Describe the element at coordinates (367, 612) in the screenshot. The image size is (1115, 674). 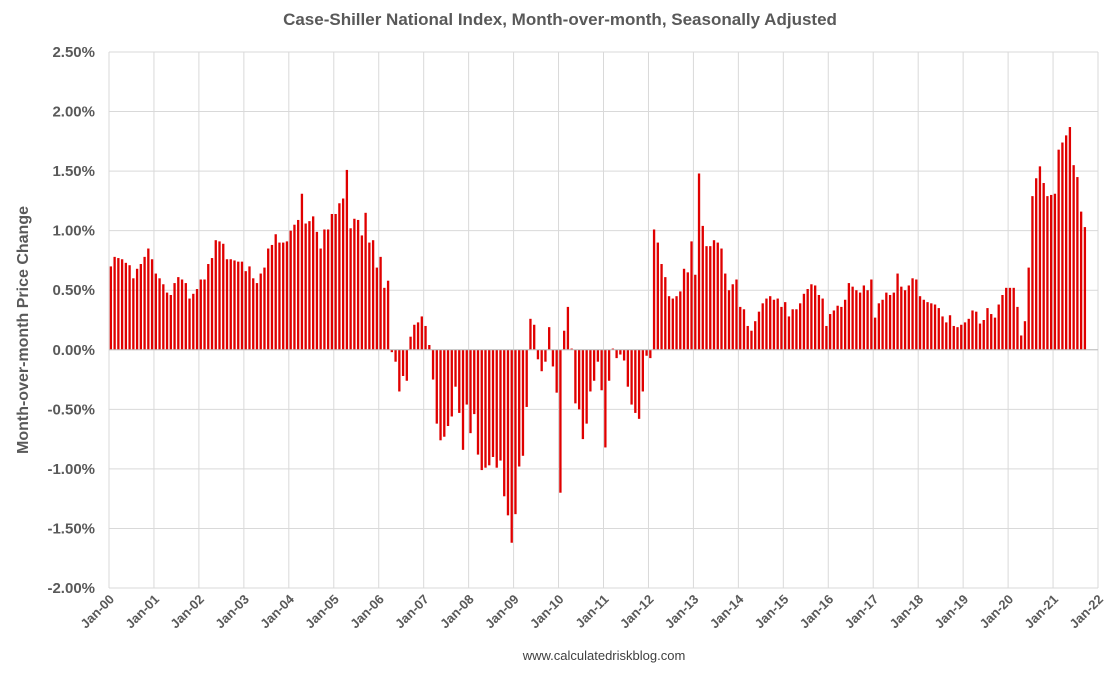
I see `x-tick-label: Jan-06` at that location.